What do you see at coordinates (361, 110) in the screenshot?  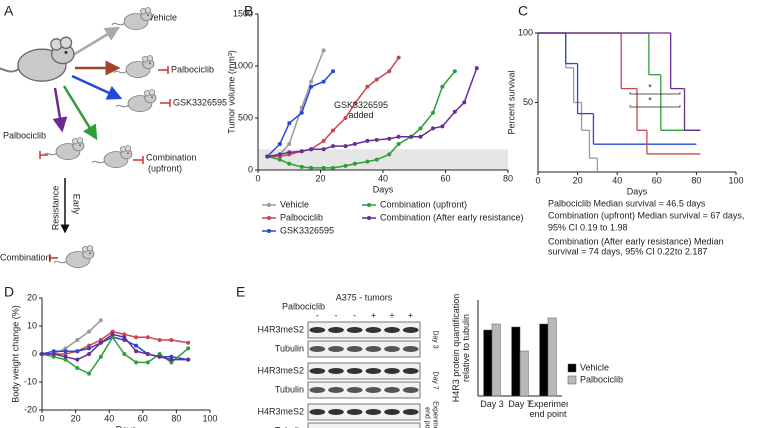 I see `annotation: GSK3326595 added` at bounding box center [361, 110].